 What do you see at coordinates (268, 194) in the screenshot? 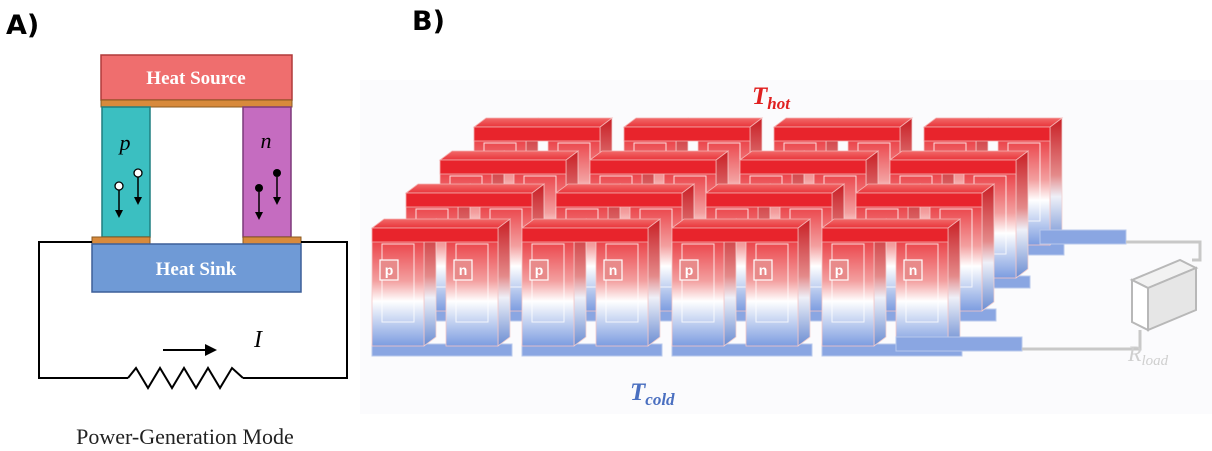
I see `electron-carriers` at bounding box center [268, 194].